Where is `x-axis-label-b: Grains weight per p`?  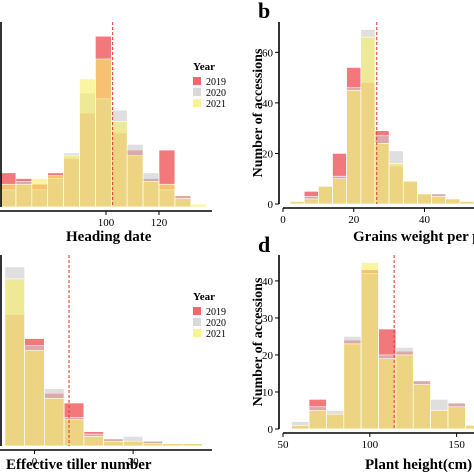 x-axis-label-b: Grains weight per p is located at coordinates (413, 237).